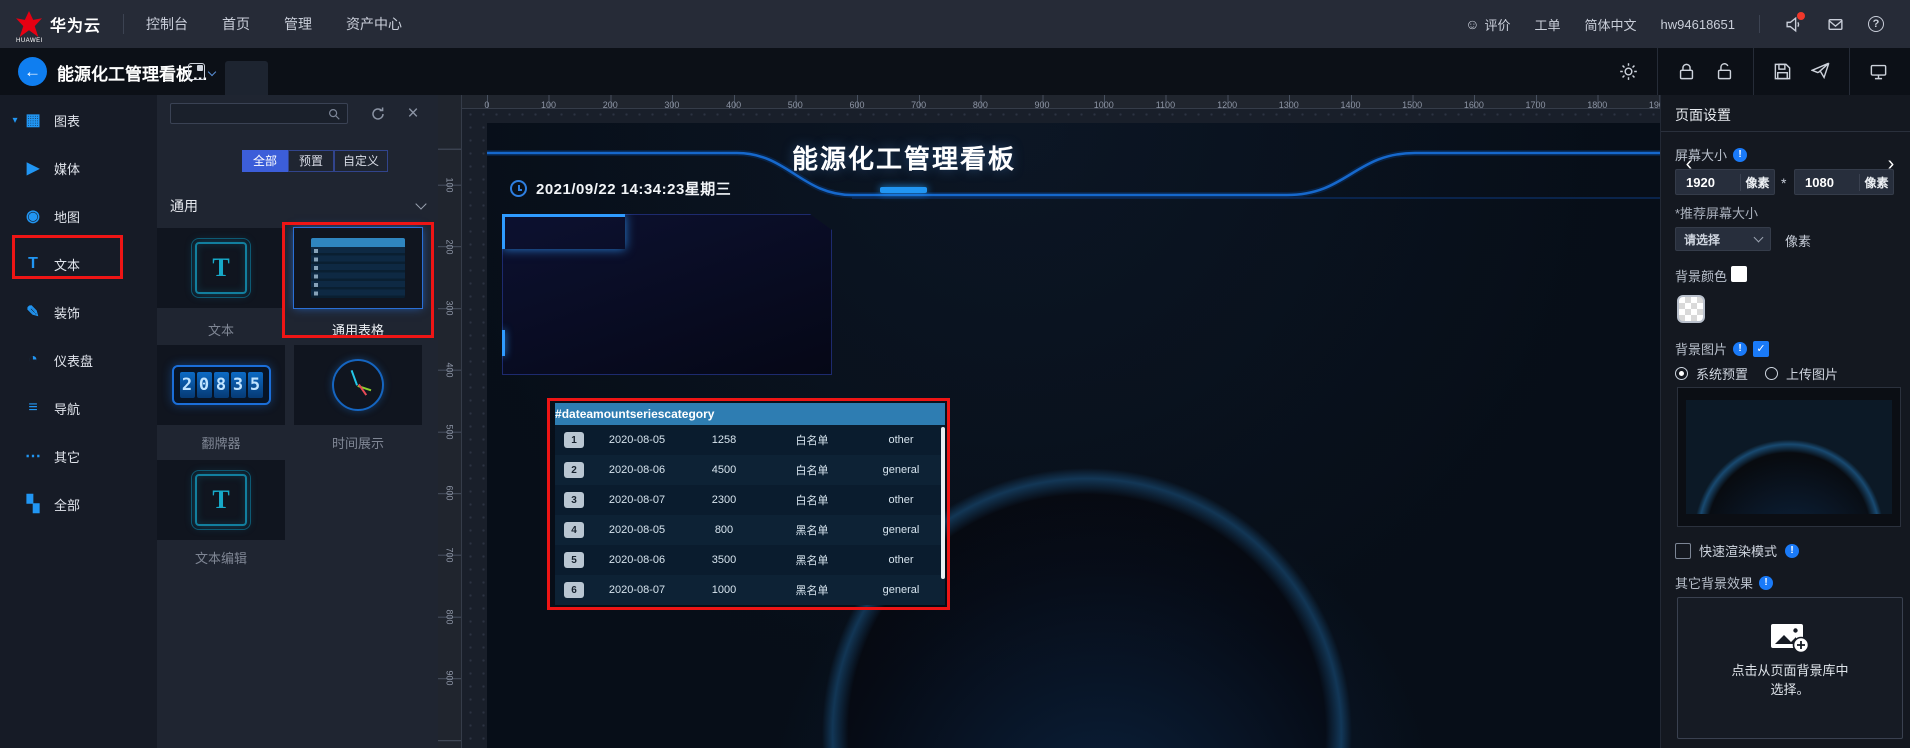 The image size is (1910, 748). I want to click on sidebar-item: ✎ 装饰, so click(78, 312).